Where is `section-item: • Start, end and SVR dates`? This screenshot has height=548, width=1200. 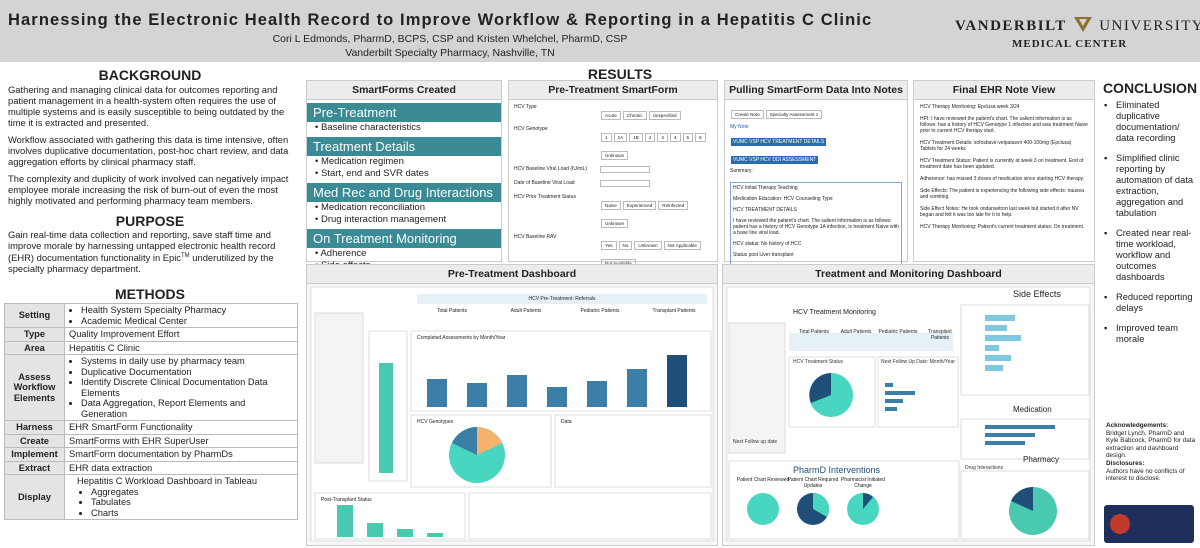
section-item: • Start, end and SVR dates is located at coordinates (372, 173).